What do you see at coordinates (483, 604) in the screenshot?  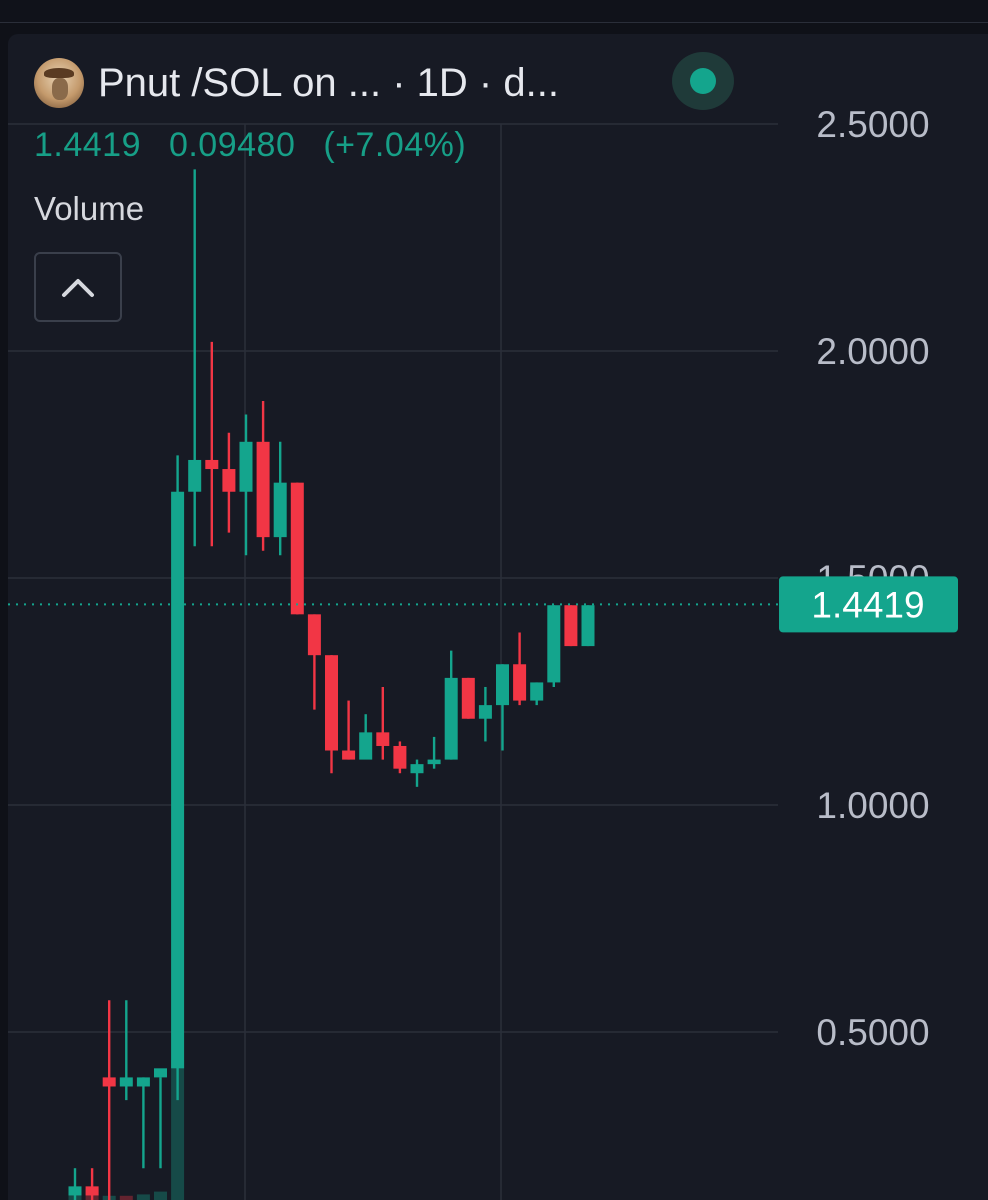 I see `current-price-layer: 1.4419` at bounding box center [483, 604].